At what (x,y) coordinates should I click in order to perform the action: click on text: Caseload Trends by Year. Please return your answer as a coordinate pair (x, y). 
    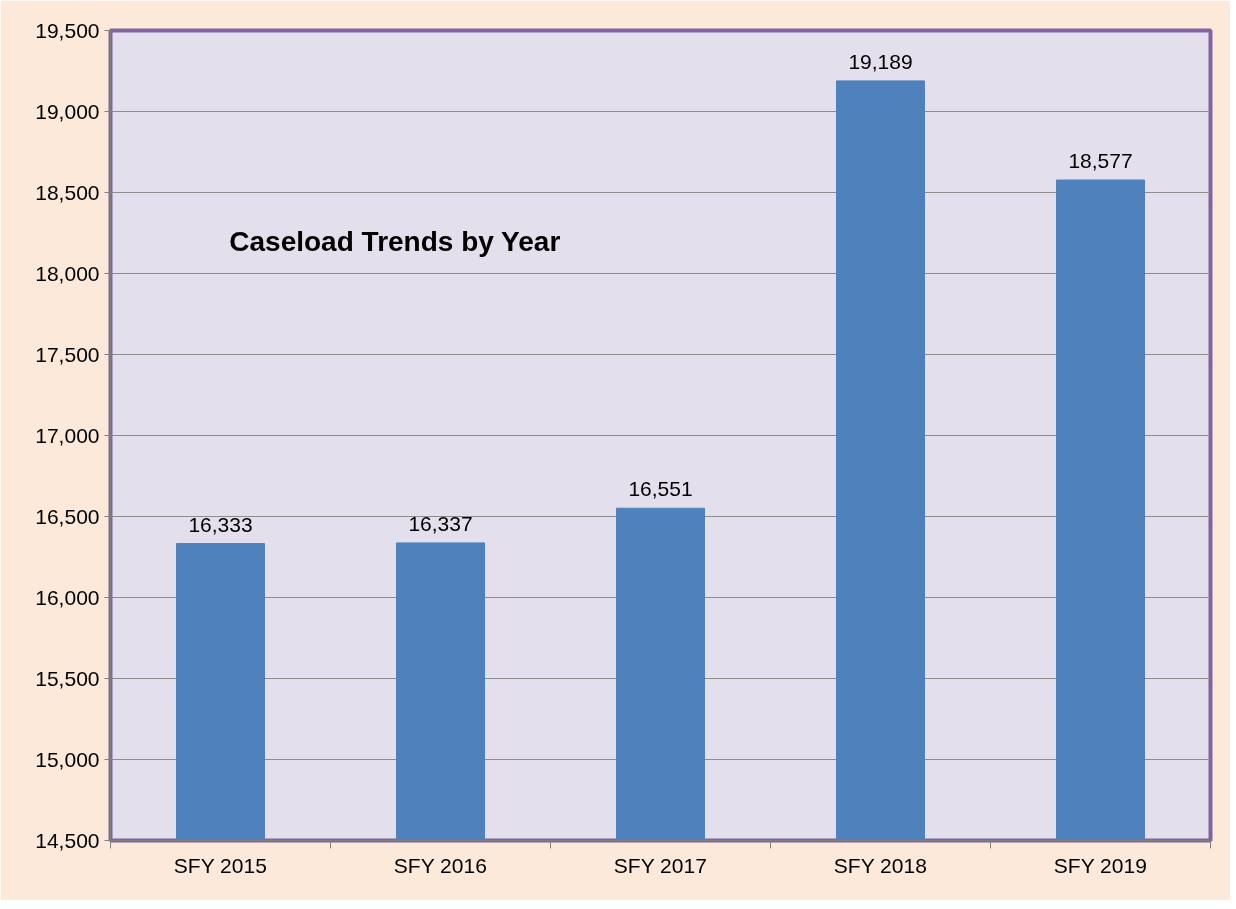
    Looking at the image, I should click on (395, 242).